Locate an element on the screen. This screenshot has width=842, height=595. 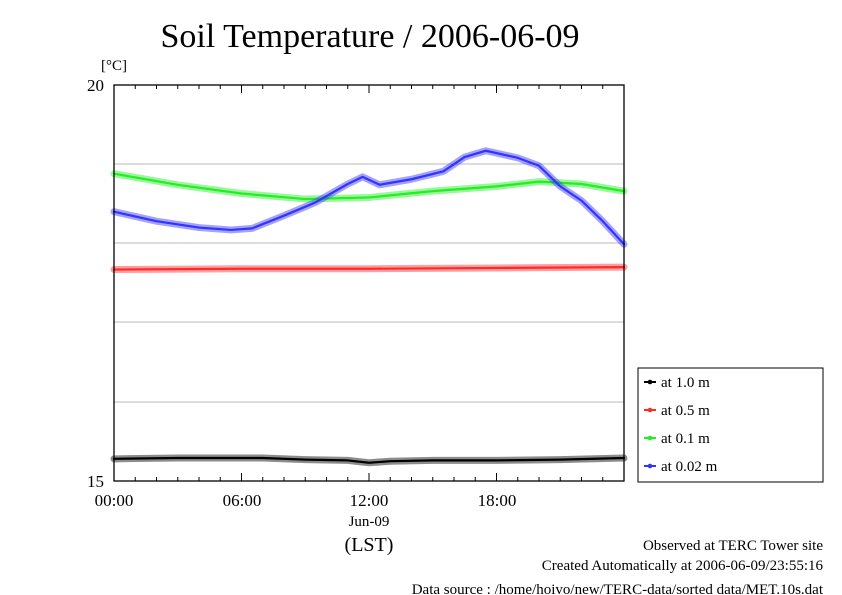
y-tick-label-top: 20 is located at coordinates (95, 85).